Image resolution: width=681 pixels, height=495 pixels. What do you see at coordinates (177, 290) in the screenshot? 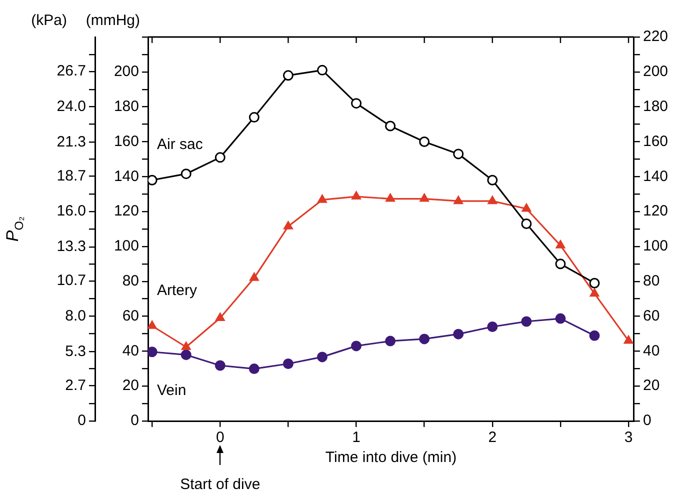
I see `series-label: Artery` at bounding box center [177, 290].